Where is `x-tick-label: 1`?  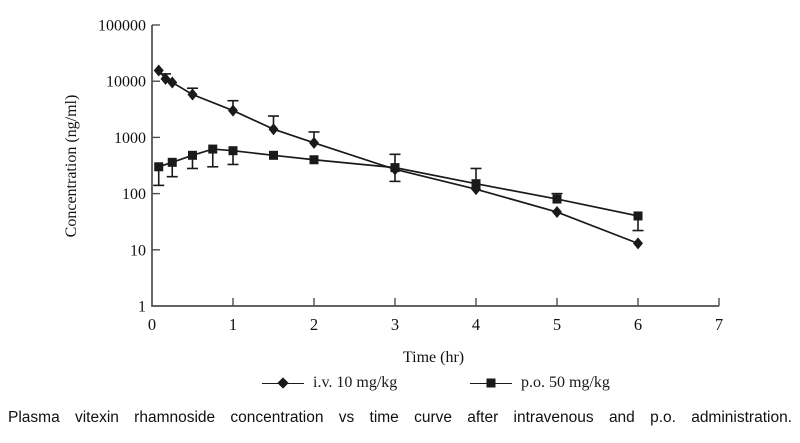
x-tick-label: 1 is located at coordinates (233, 324).